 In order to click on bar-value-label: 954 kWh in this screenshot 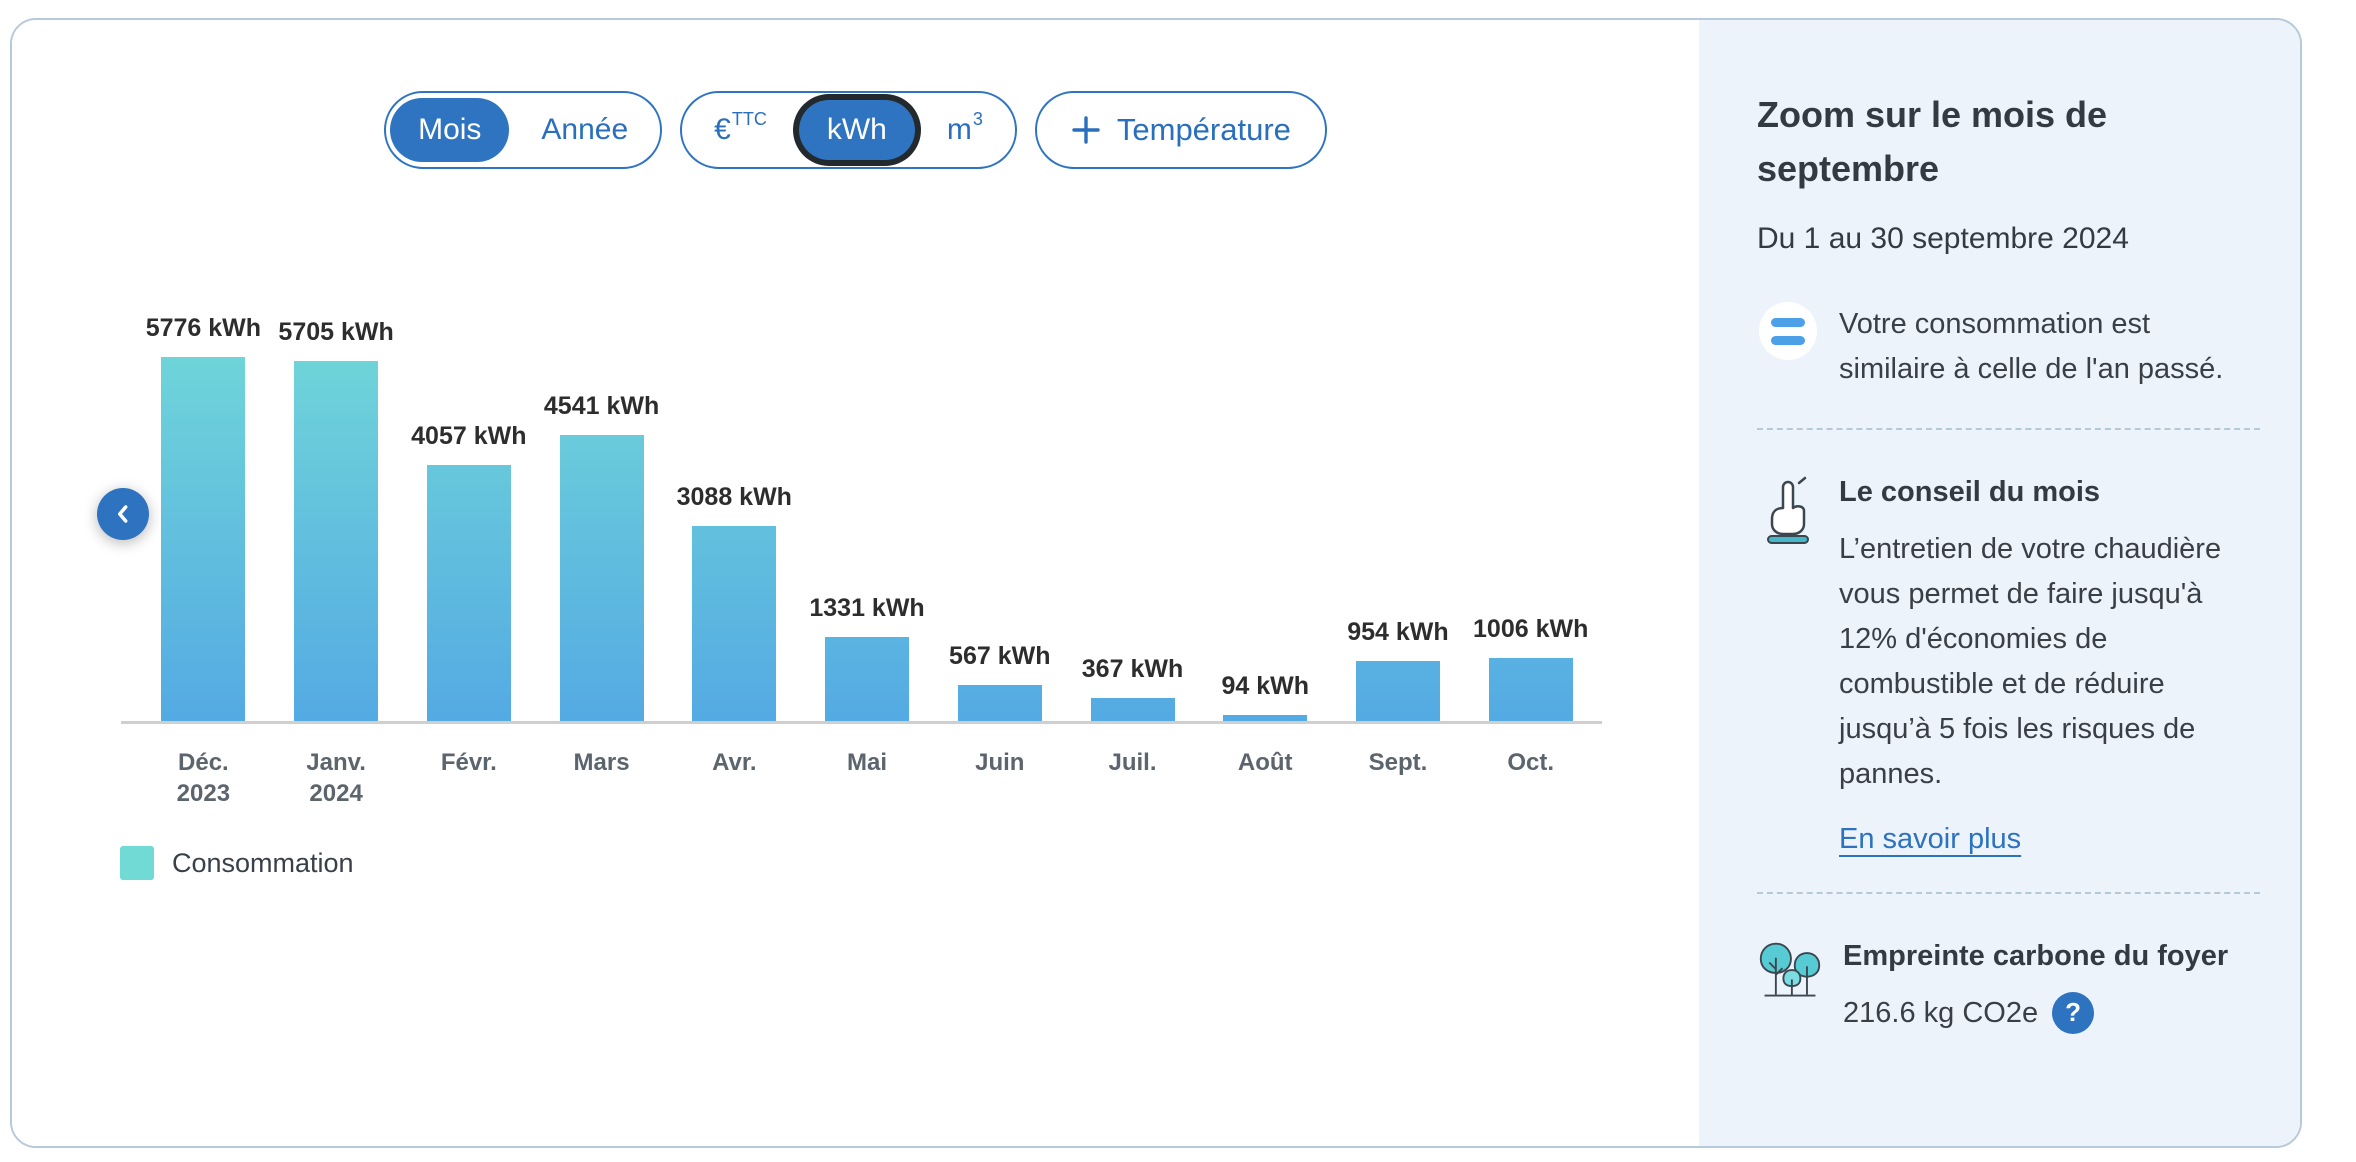, I will do `click(1398, 632)`.